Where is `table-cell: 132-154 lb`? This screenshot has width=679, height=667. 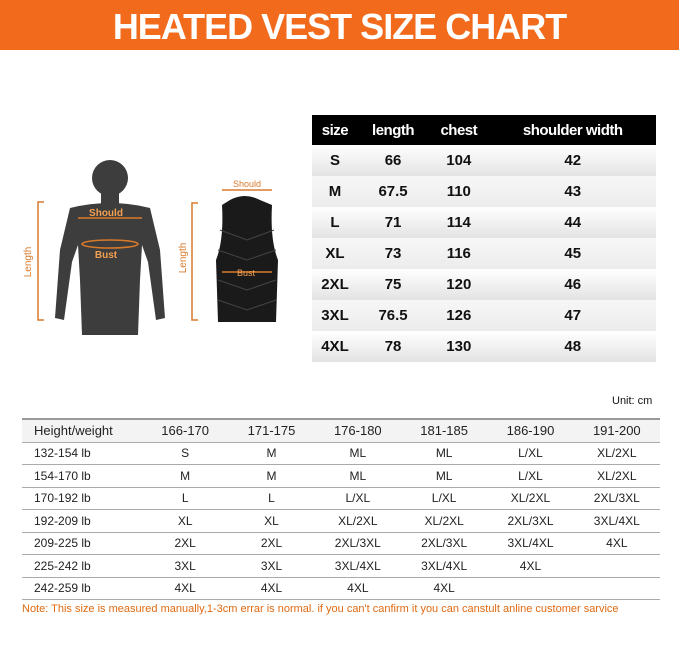 table-cell: 132-154 lb is located at coordinates (82, 453).